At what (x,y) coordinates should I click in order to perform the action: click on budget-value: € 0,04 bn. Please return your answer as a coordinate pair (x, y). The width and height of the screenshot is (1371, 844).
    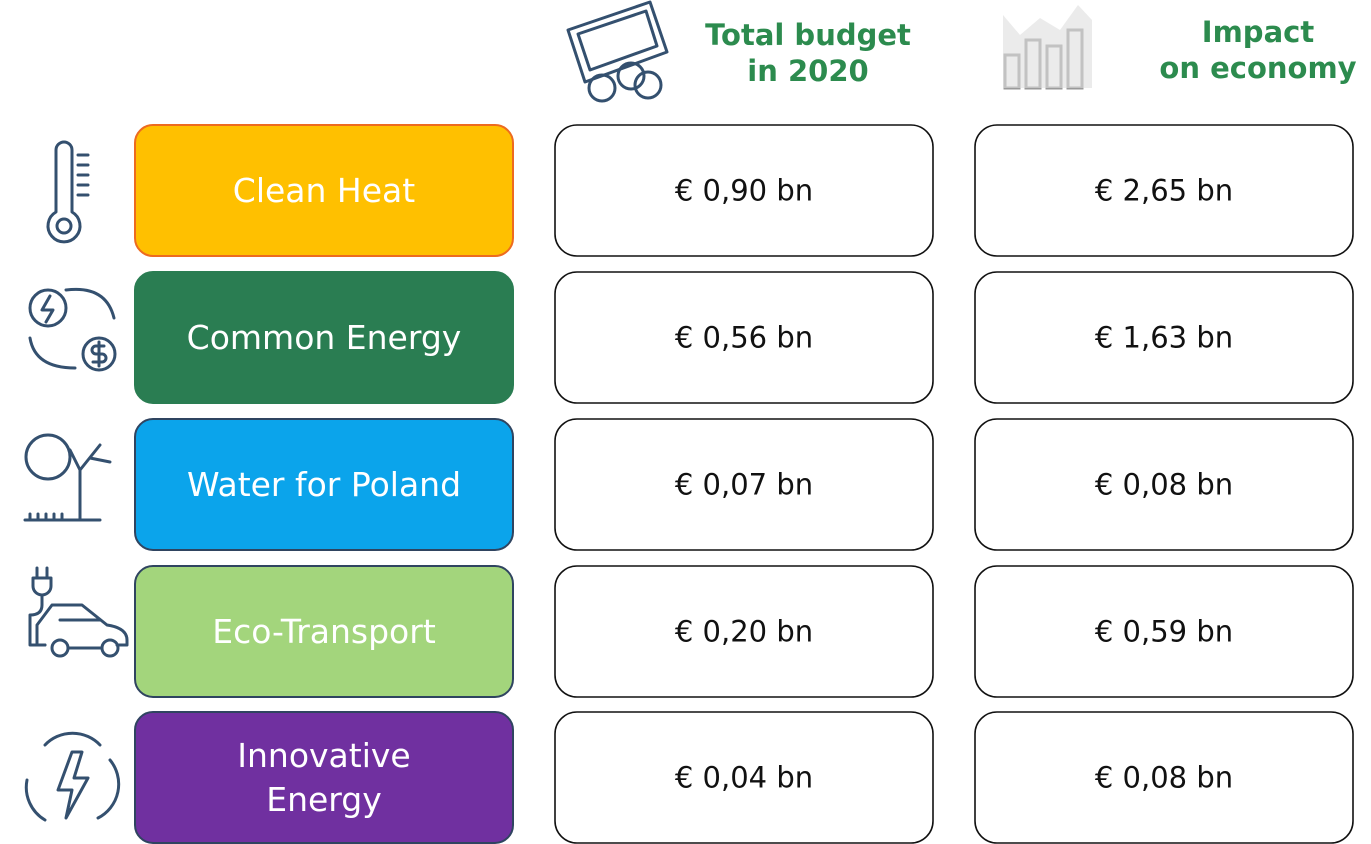
    Looking at the image, I should click on (744, 778).